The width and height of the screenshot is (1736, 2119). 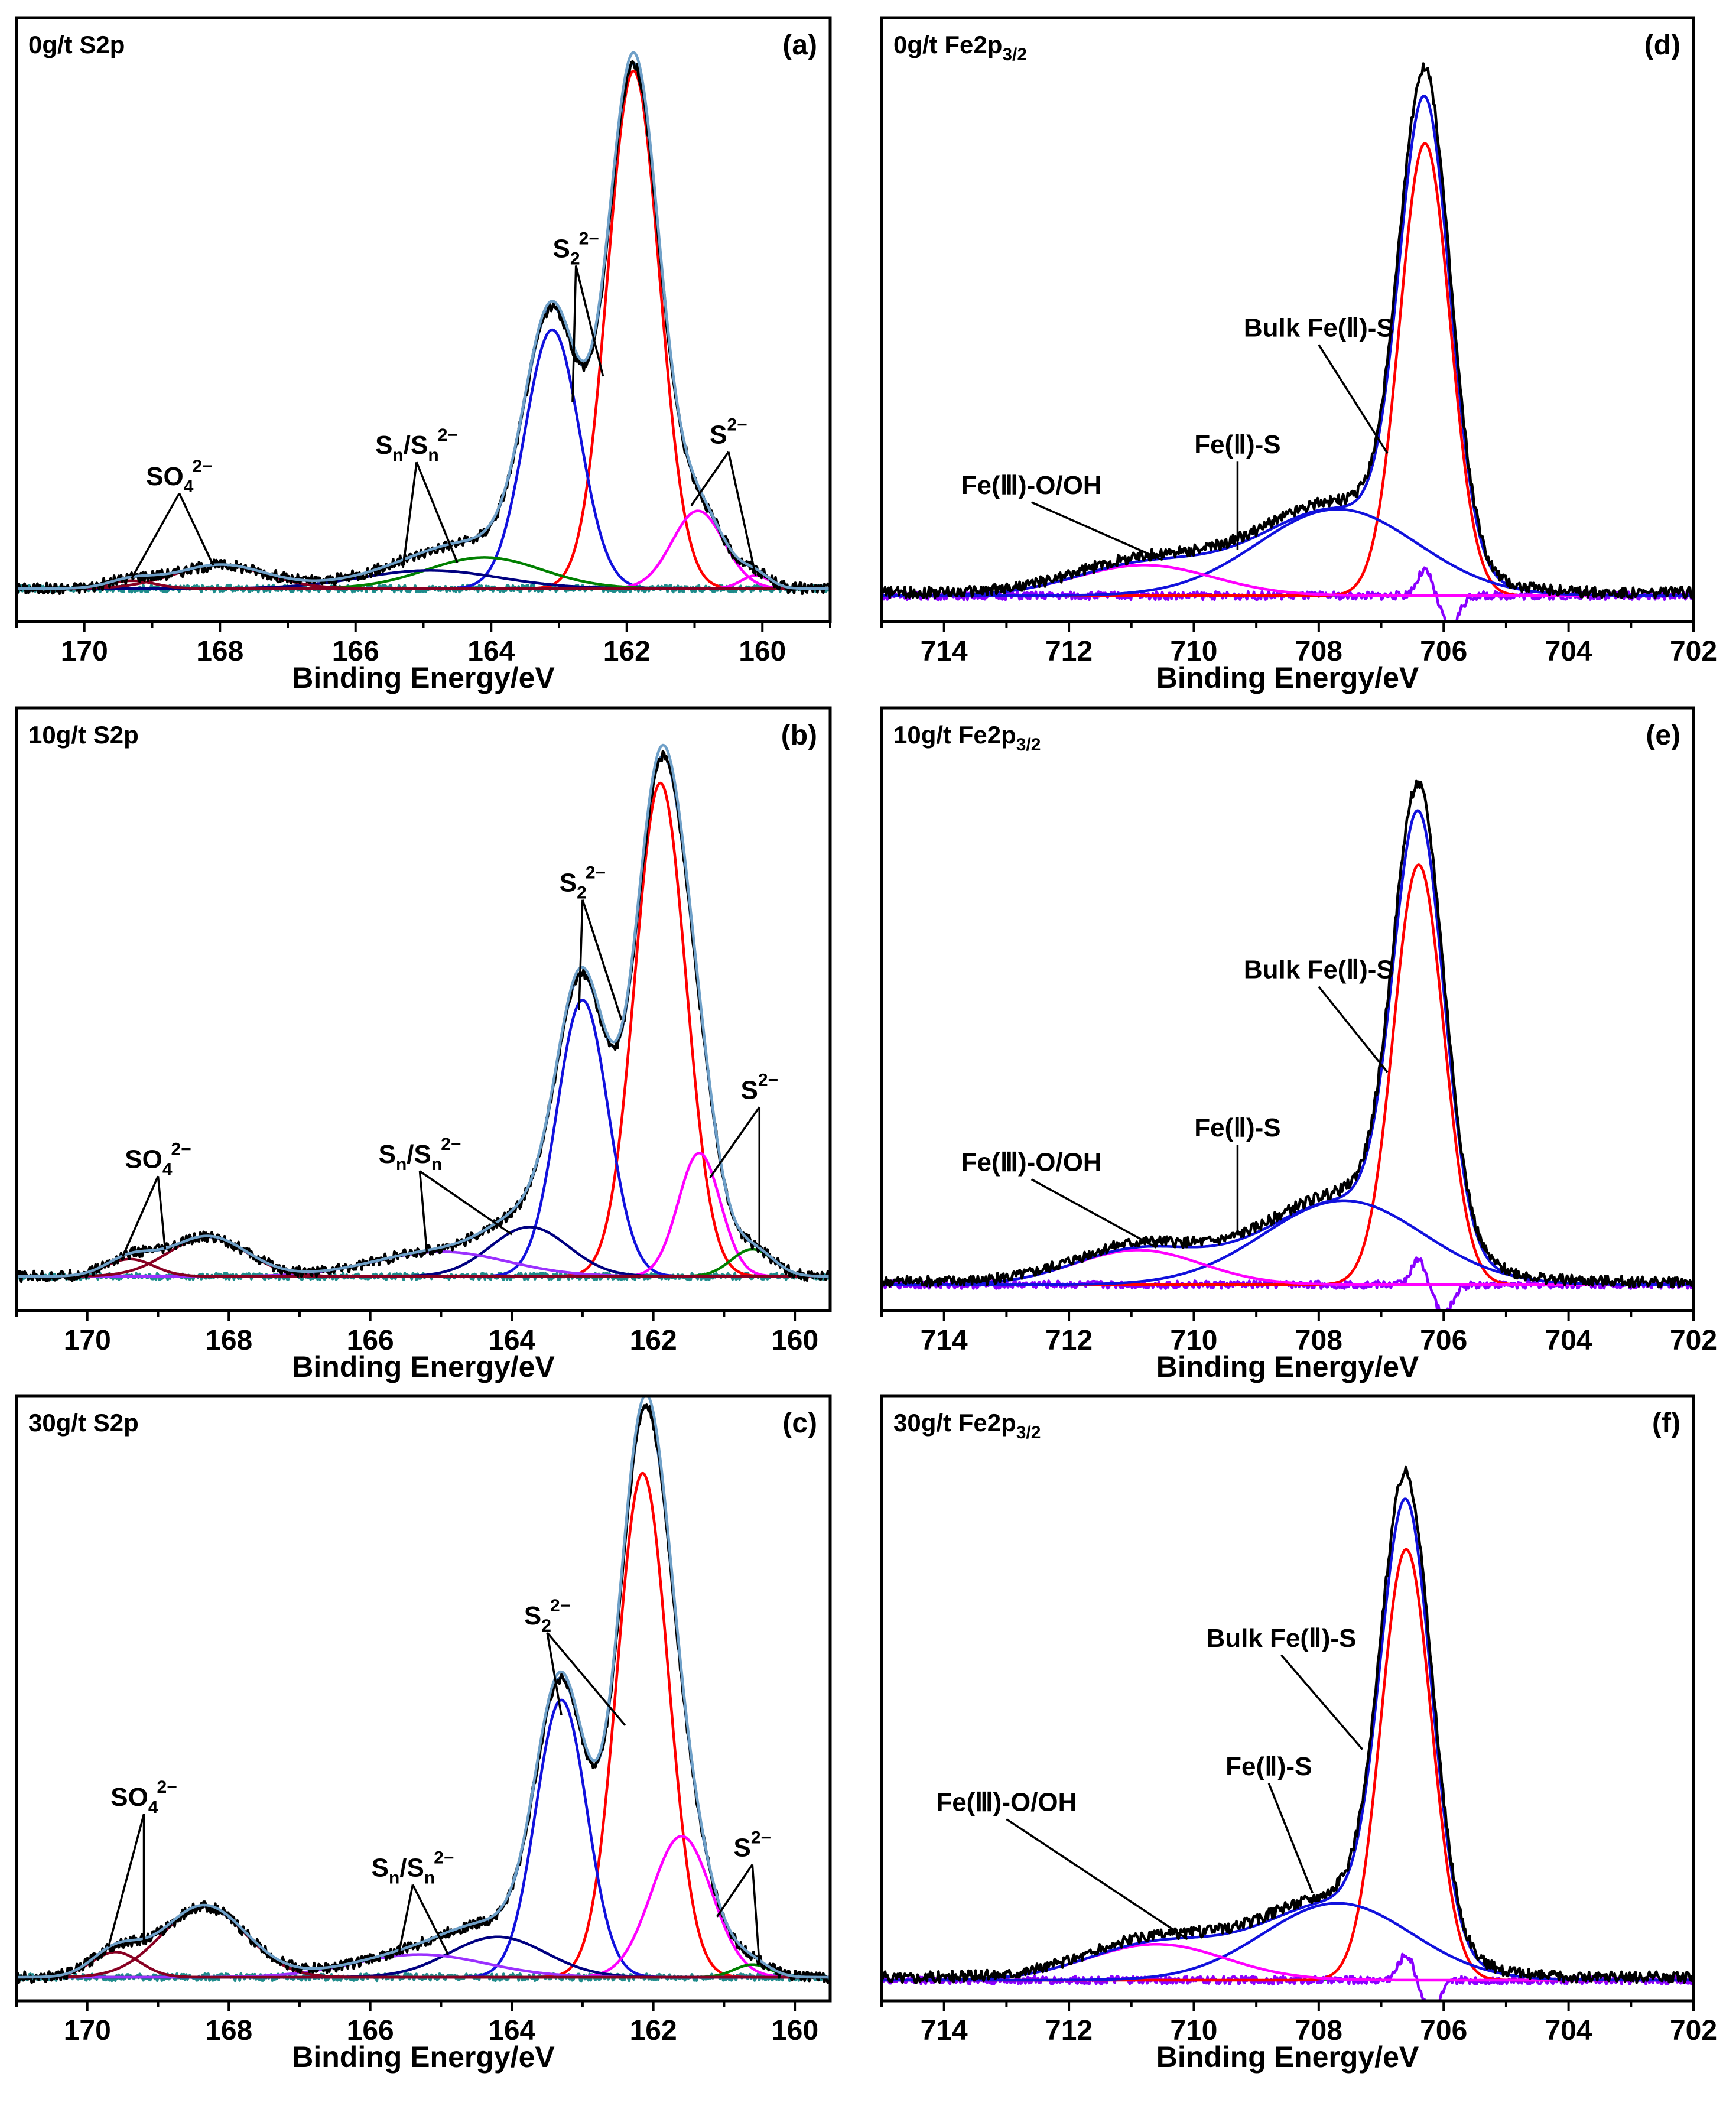 I want to click on x-tick-label: 710, so click(x=1193, y=1340).